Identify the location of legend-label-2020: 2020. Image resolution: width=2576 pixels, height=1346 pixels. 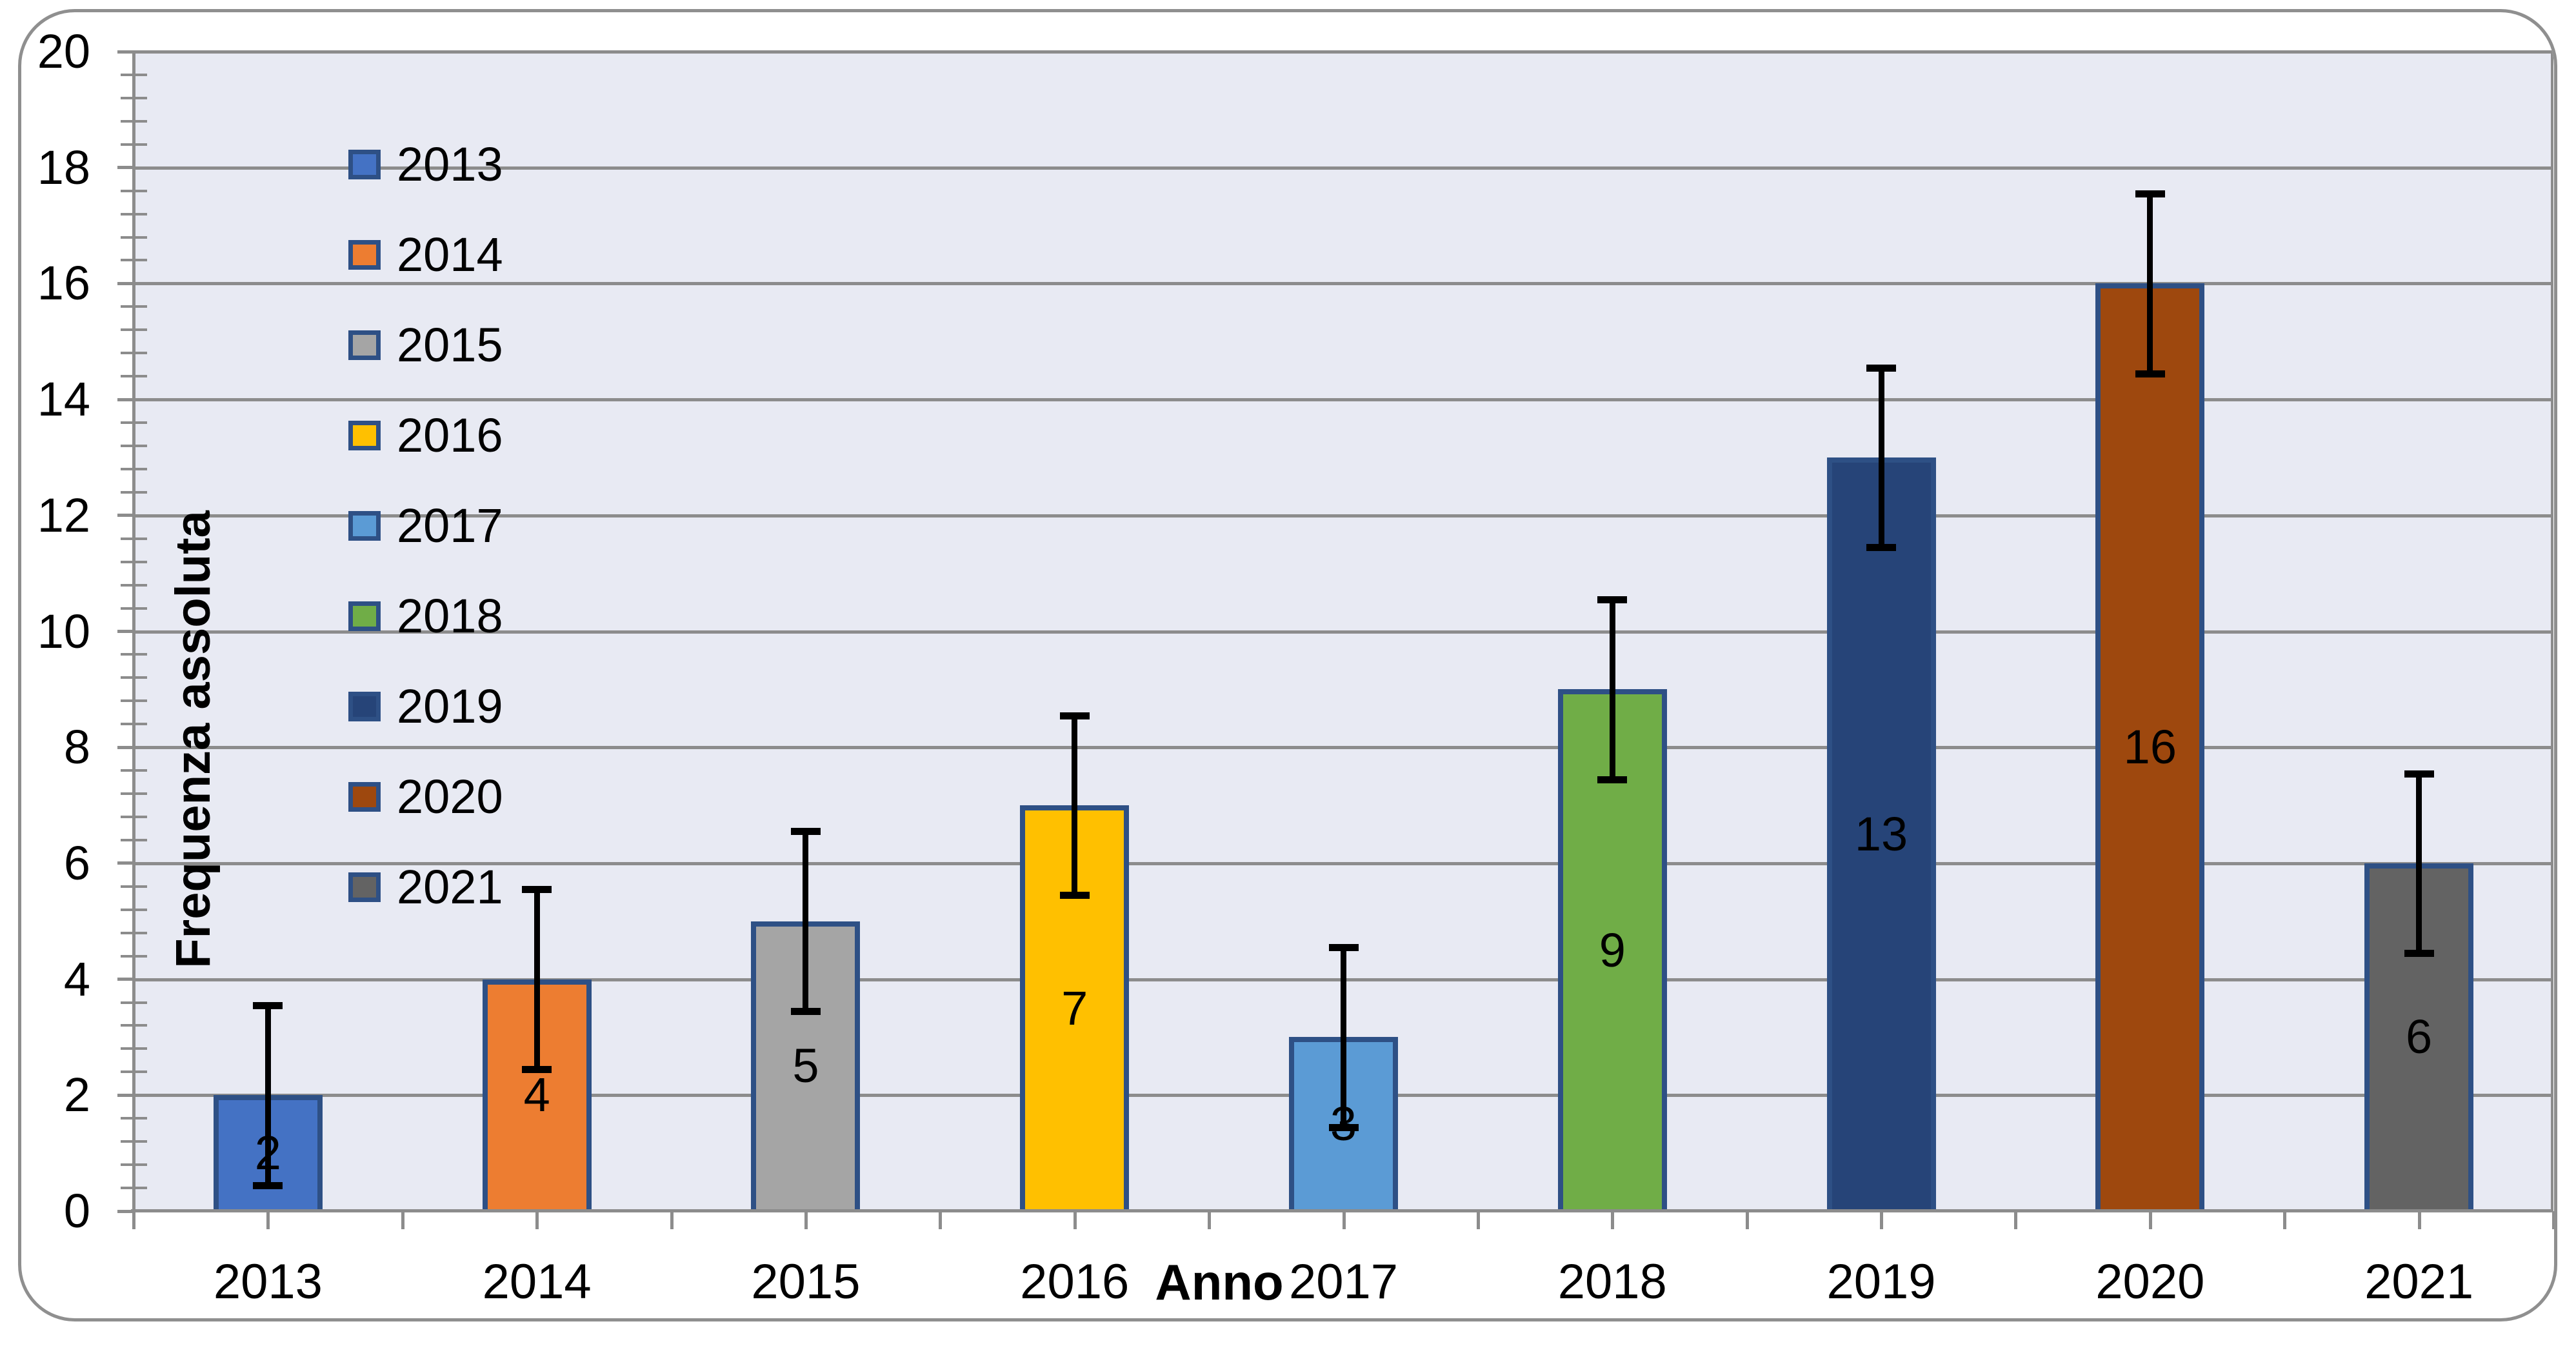
(450, 796).